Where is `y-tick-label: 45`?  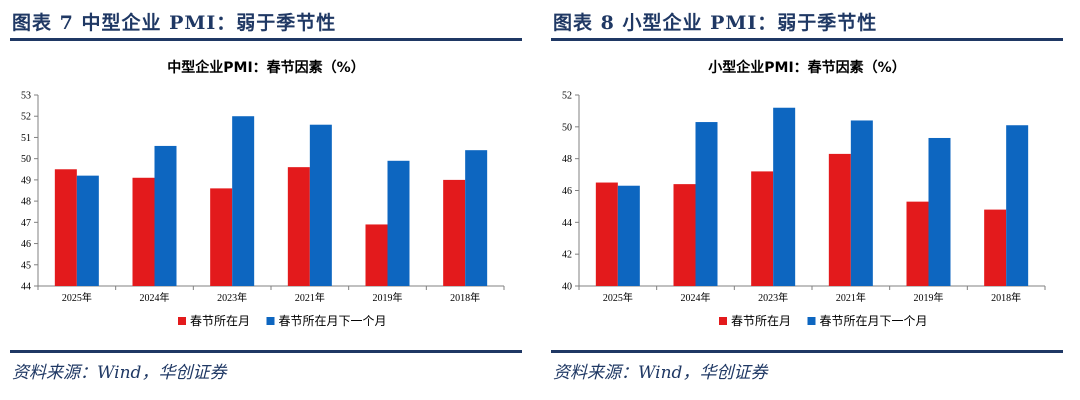 y-tick-label: 45 is located at coordinates (26, 265).